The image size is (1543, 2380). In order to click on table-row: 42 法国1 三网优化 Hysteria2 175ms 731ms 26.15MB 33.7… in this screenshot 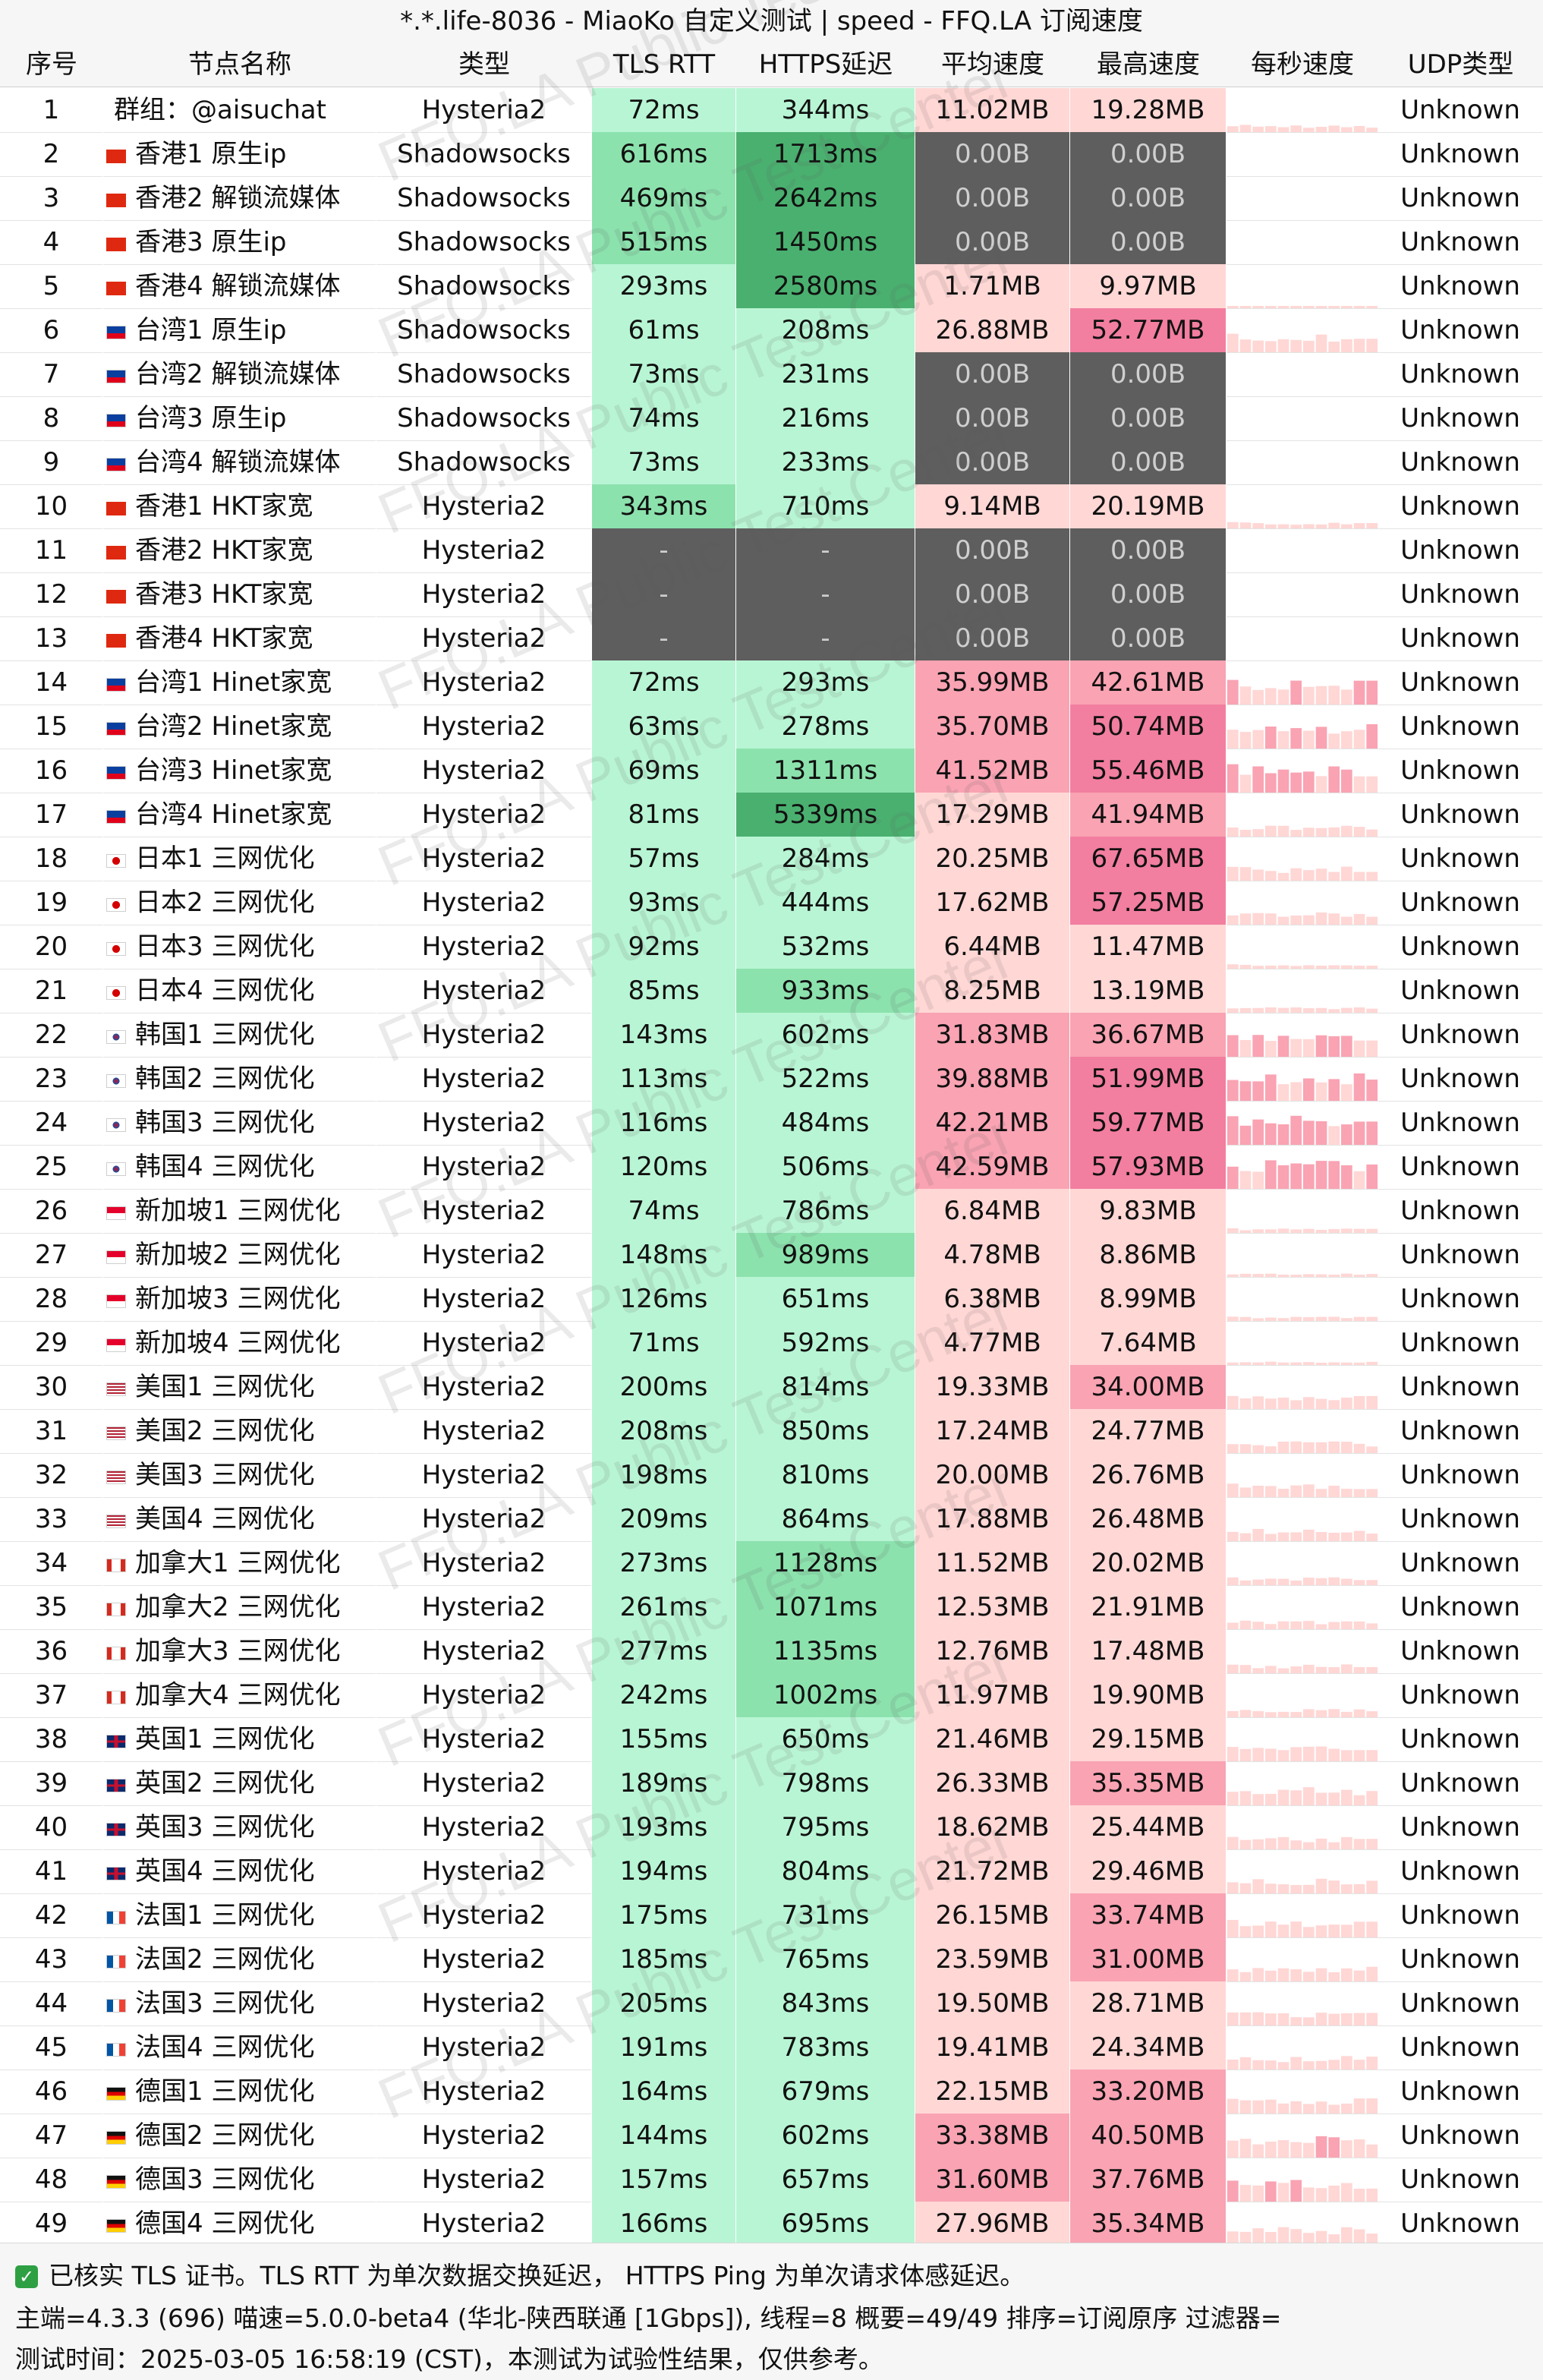, I will do `click(771, 1915)`.